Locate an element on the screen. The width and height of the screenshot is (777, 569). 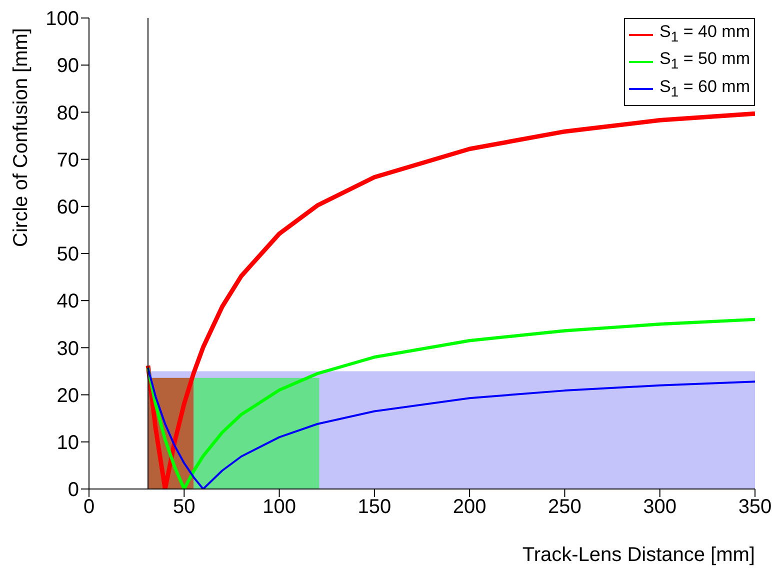
legend-label: S$_{1}$ = 50 mm is located at coordinates (704, 61).